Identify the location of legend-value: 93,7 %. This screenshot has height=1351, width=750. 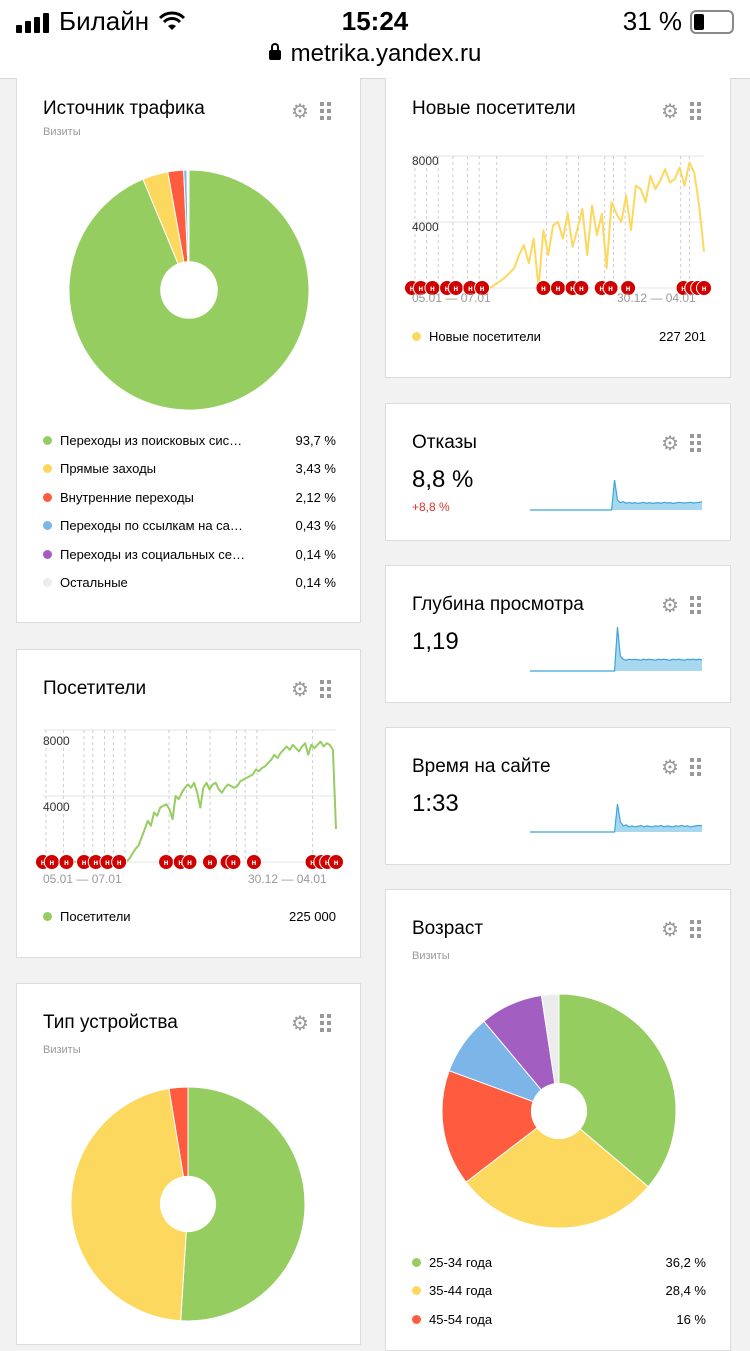
(315, 440).